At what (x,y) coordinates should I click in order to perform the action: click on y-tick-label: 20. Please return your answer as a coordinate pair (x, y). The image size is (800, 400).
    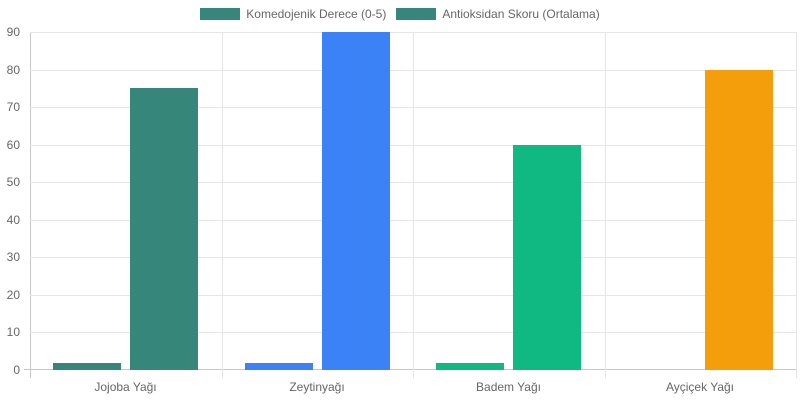
    Looking at the image, I should click on (13, 294).